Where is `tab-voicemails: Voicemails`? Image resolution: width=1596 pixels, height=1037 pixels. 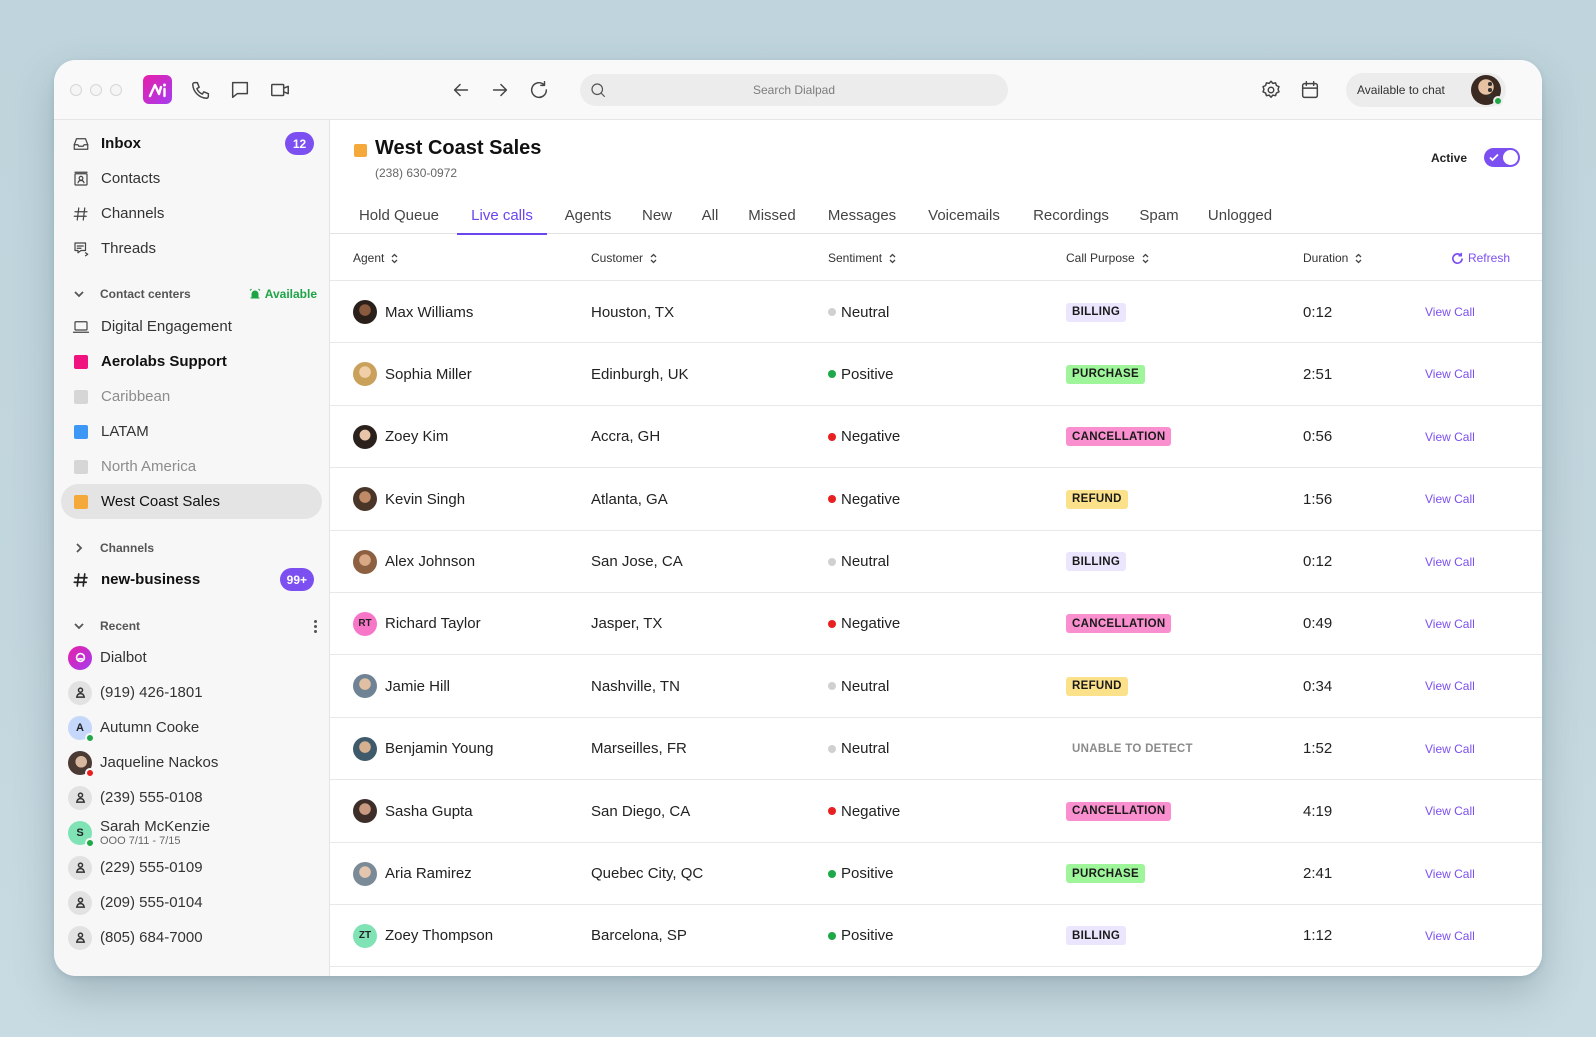 tab-voicemails: Voicemails is located at coordinates (964, 215).